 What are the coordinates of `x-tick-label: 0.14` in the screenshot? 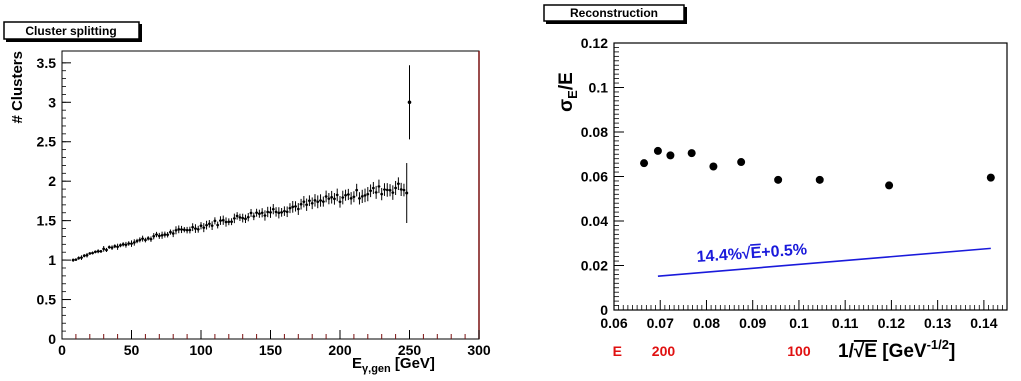 It's located at (983, 323).